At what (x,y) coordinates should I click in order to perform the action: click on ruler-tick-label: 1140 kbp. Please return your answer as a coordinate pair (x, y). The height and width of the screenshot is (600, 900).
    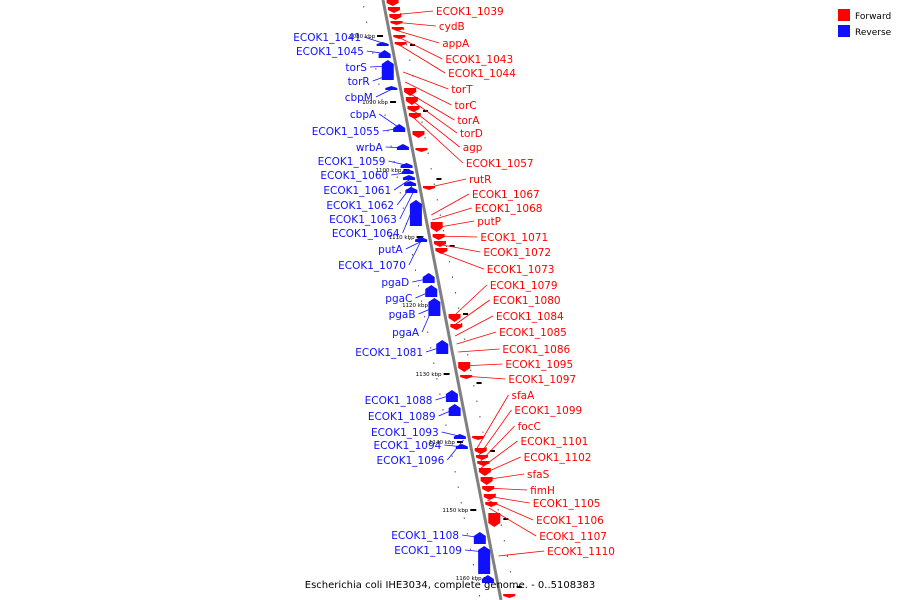
    Looking at the image, I should click on (442, 443).